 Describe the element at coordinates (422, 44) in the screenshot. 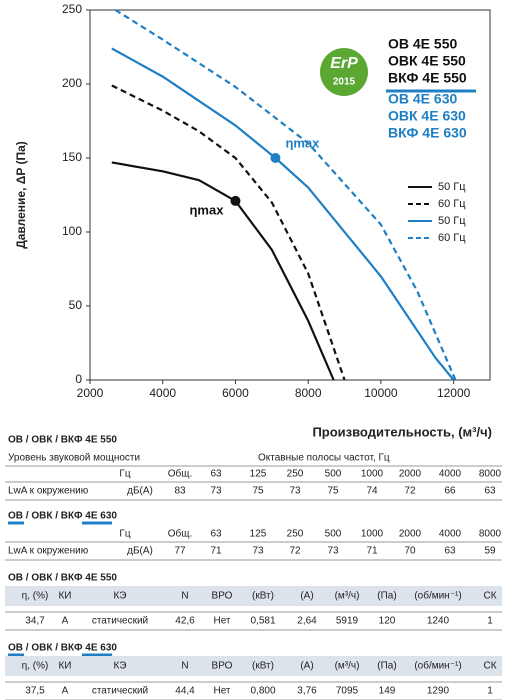

I see `model-label: ОВ 4Е 550` at that location.